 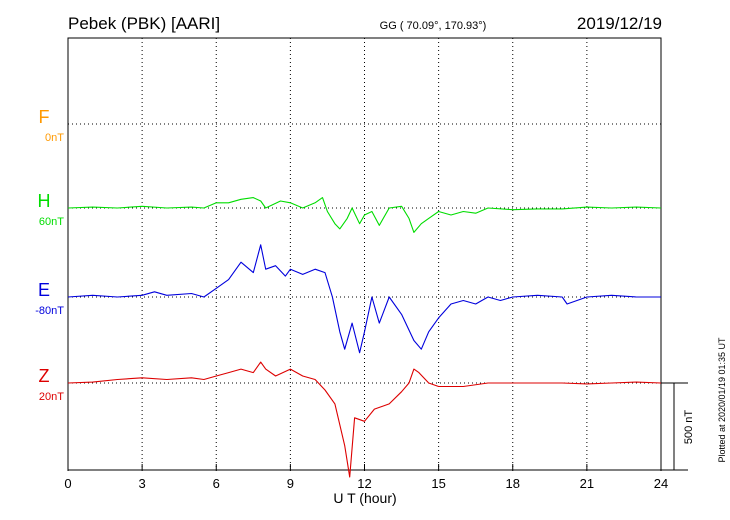 I want to click on coordinates-label: GG ( 70.09°, 170.93°), so click(x=433, y=26).